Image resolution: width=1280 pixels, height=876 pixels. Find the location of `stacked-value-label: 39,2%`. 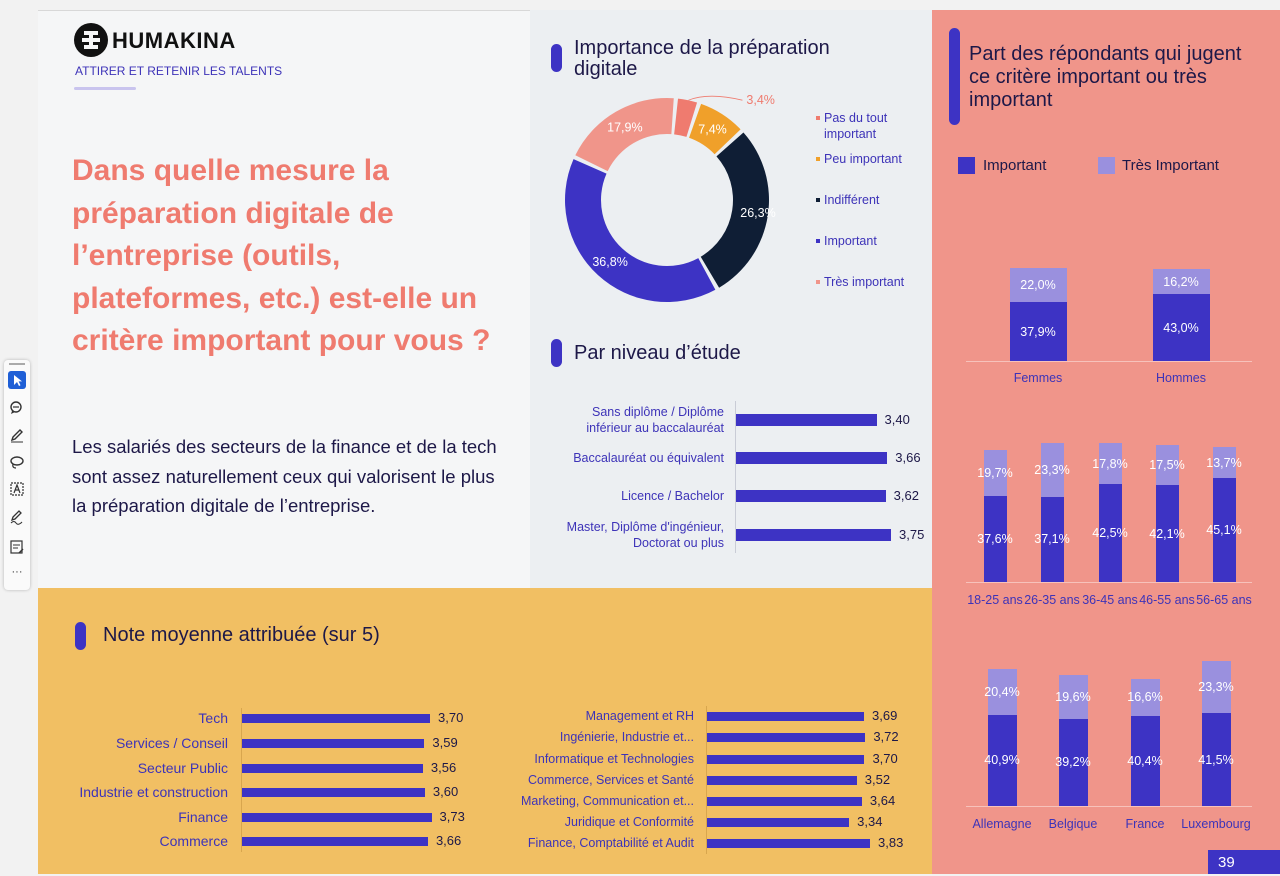

stacked-value-label: 39,2% is located at coordinates (1073, 762).